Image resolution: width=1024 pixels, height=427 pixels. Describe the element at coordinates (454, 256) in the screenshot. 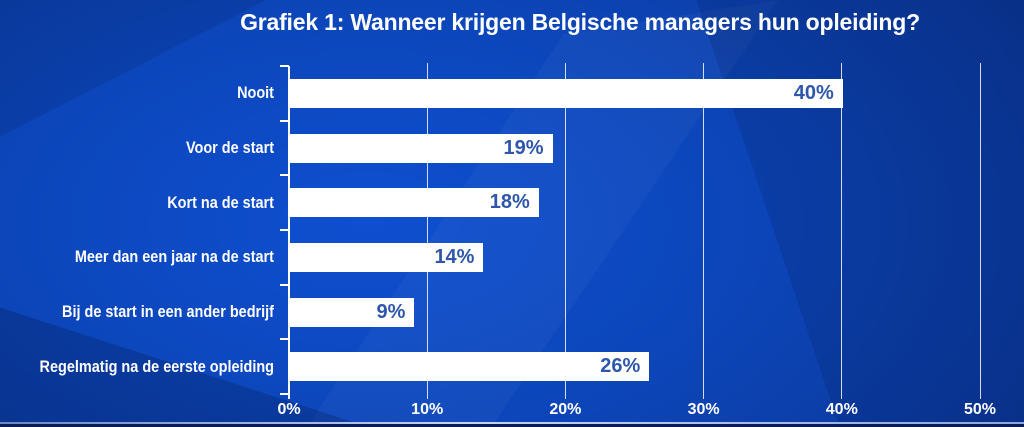

I see `bar-value-label: 14%` at that location.